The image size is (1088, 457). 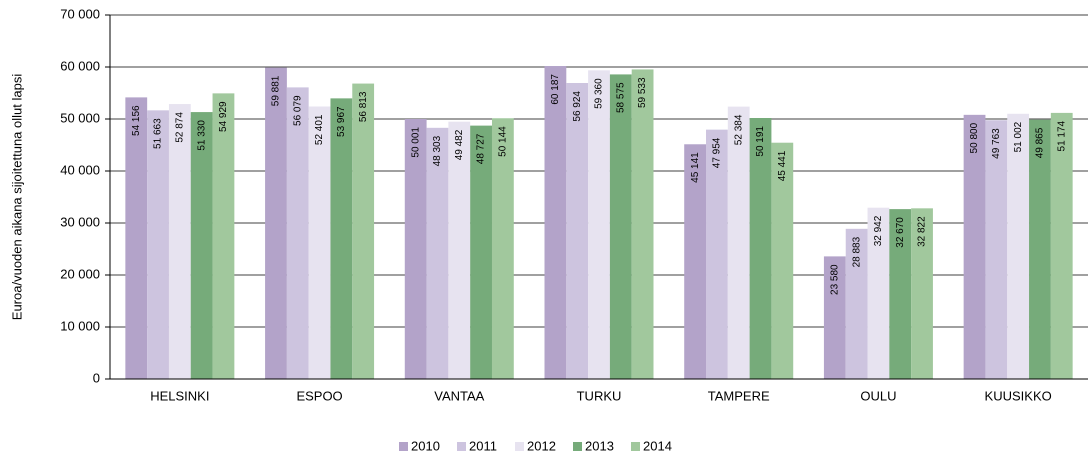 What do you see at coordinates (80, 325) in the screenshot?
I see `y-tick-label: 10 000` at bounding box center [80, 325].